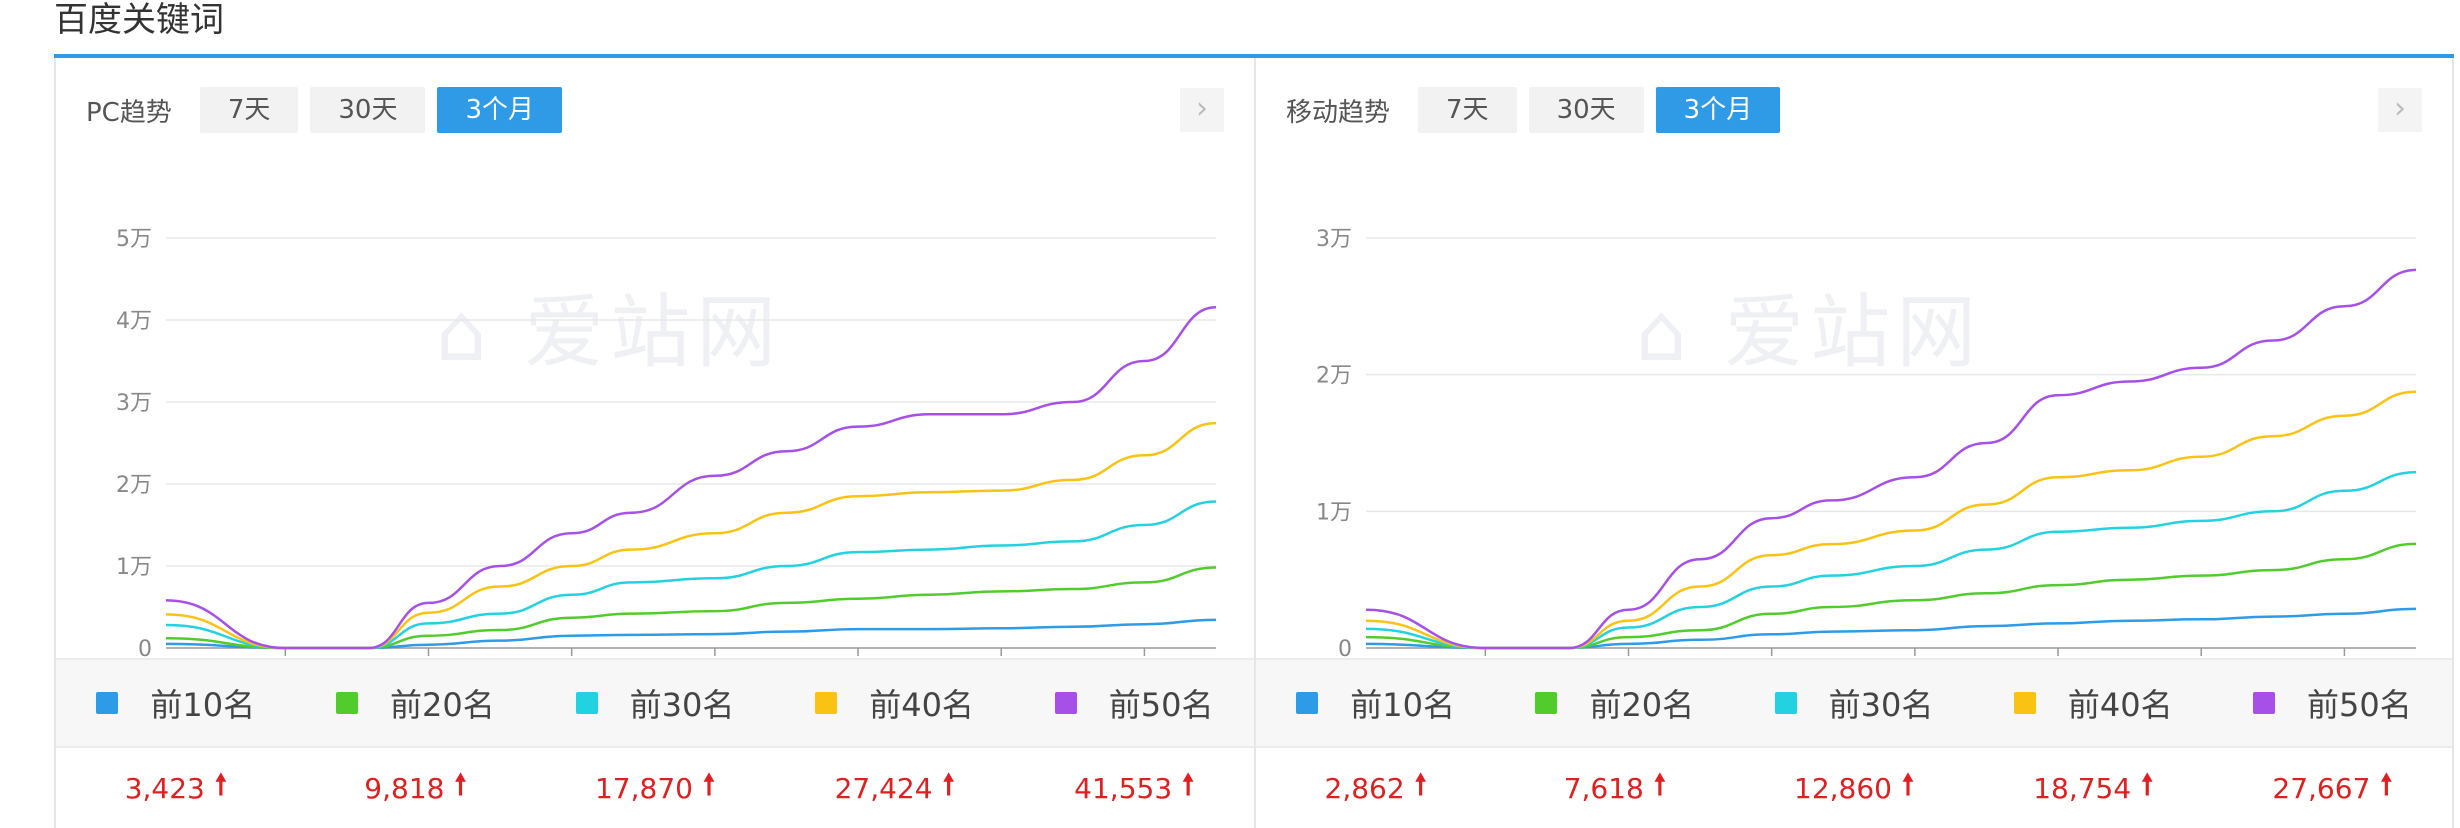 This screenshot has height=828, width=2460. What do you see at coordinates (1254, 56) in the screenshot?
I see `title-underline` at bounding box center [1254, 56].